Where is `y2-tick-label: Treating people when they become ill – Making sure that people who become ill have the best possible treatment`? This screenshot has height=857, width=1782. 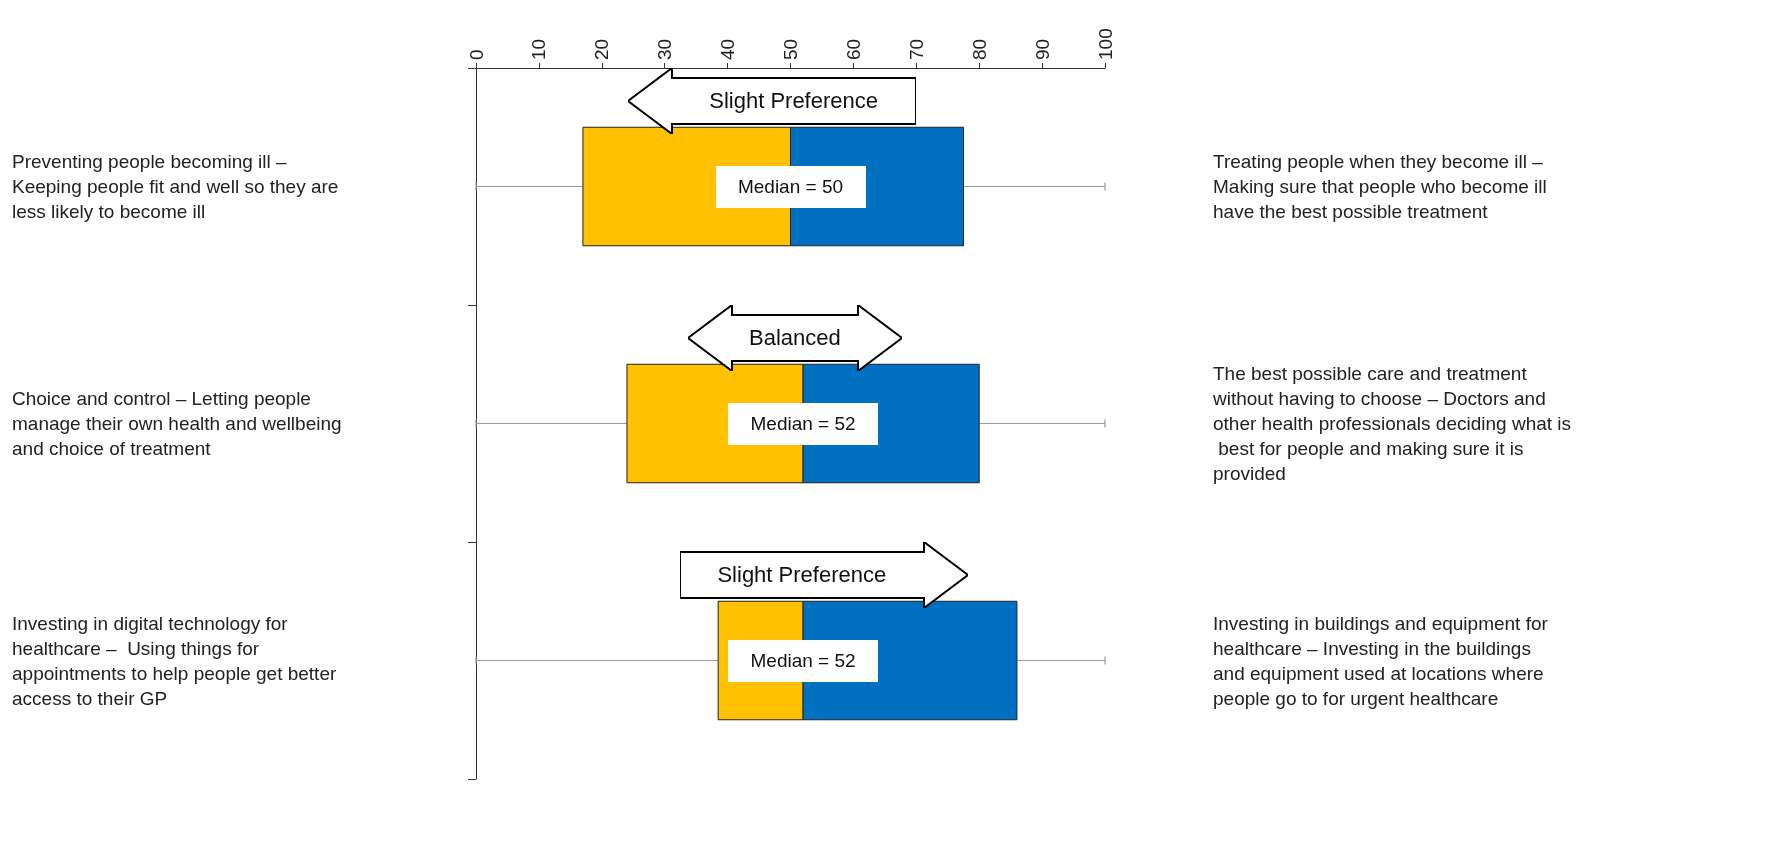
y2-tick-label: Treating people when they become ill – Making sure that people who become ill have the best possible treatment is located at coordinates (1383, 186).